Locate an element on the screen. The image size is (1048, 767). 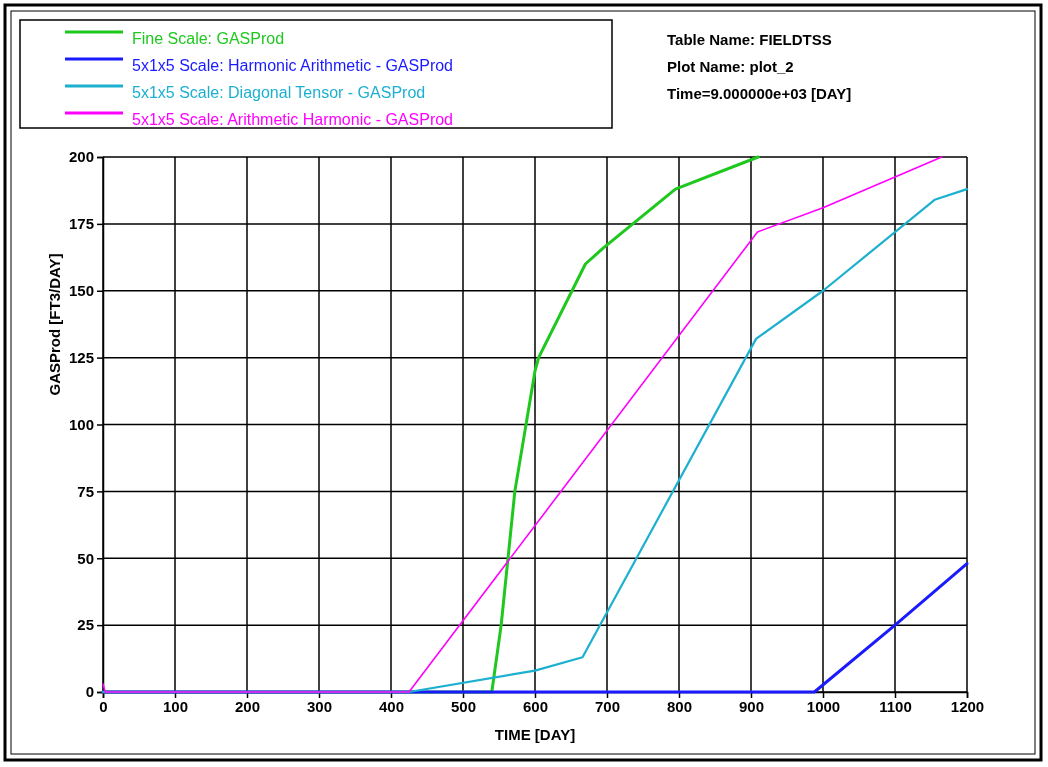
y-tick-label: 175 is located at coordinates (81, 224).